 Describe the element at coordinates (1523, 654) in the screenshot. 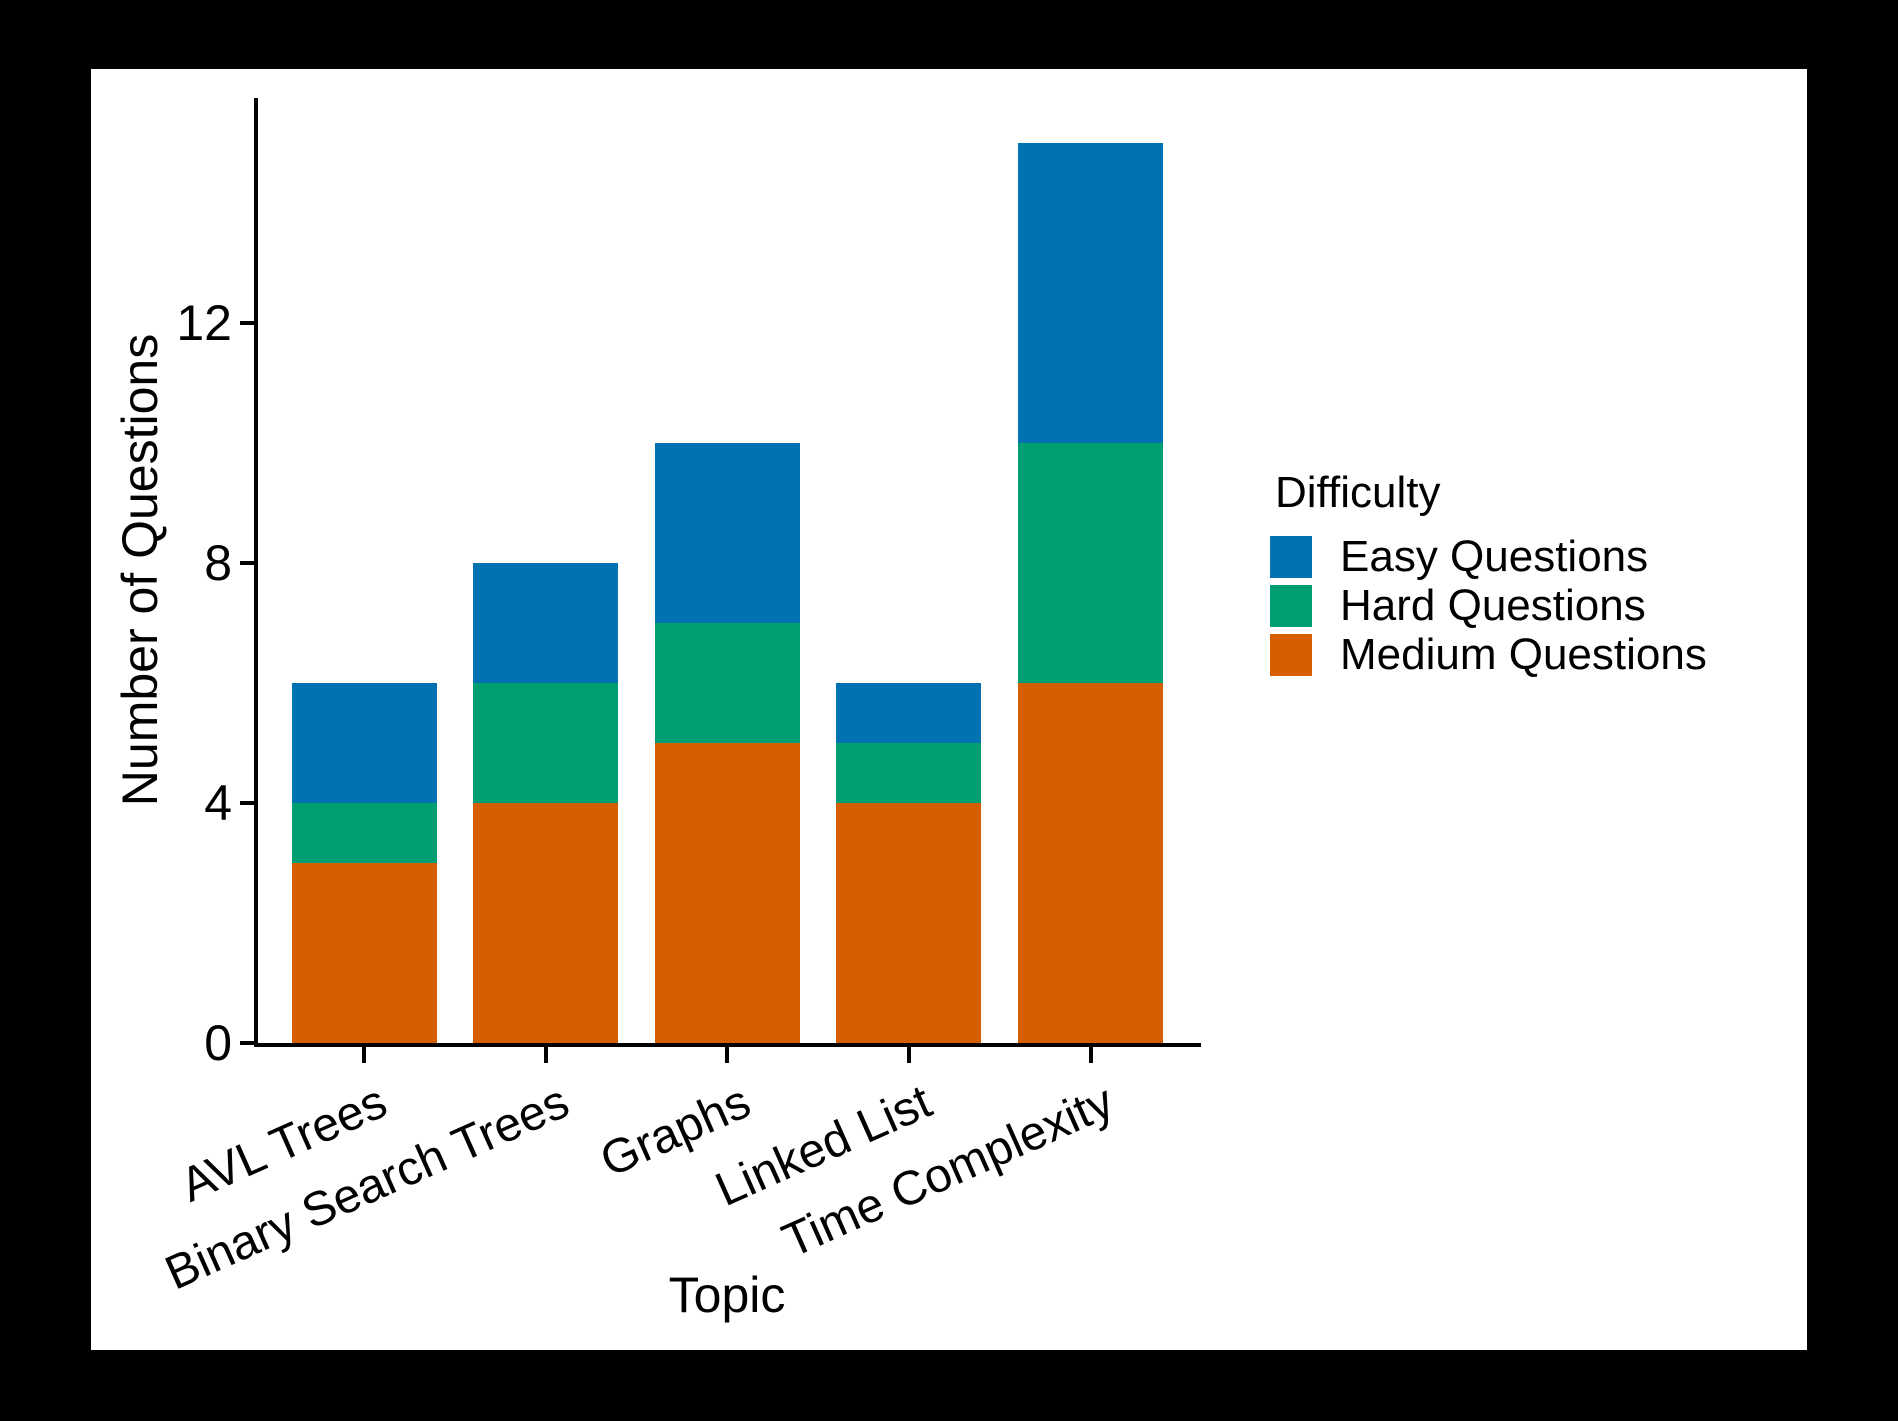

I see `legend-label: Medium Questions` at that location.